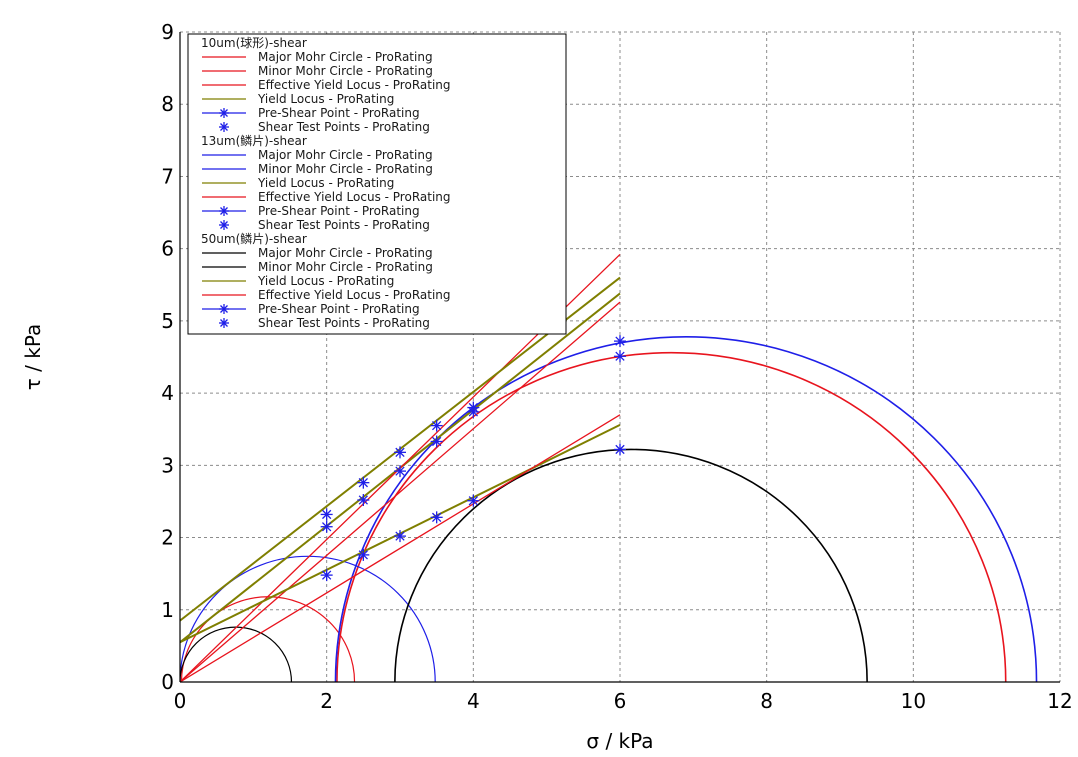 The image size is (1078, 757). Describe the element at coordinates (620, 449) in the screenshot. I see `pre-shear-point-50um` at that location.